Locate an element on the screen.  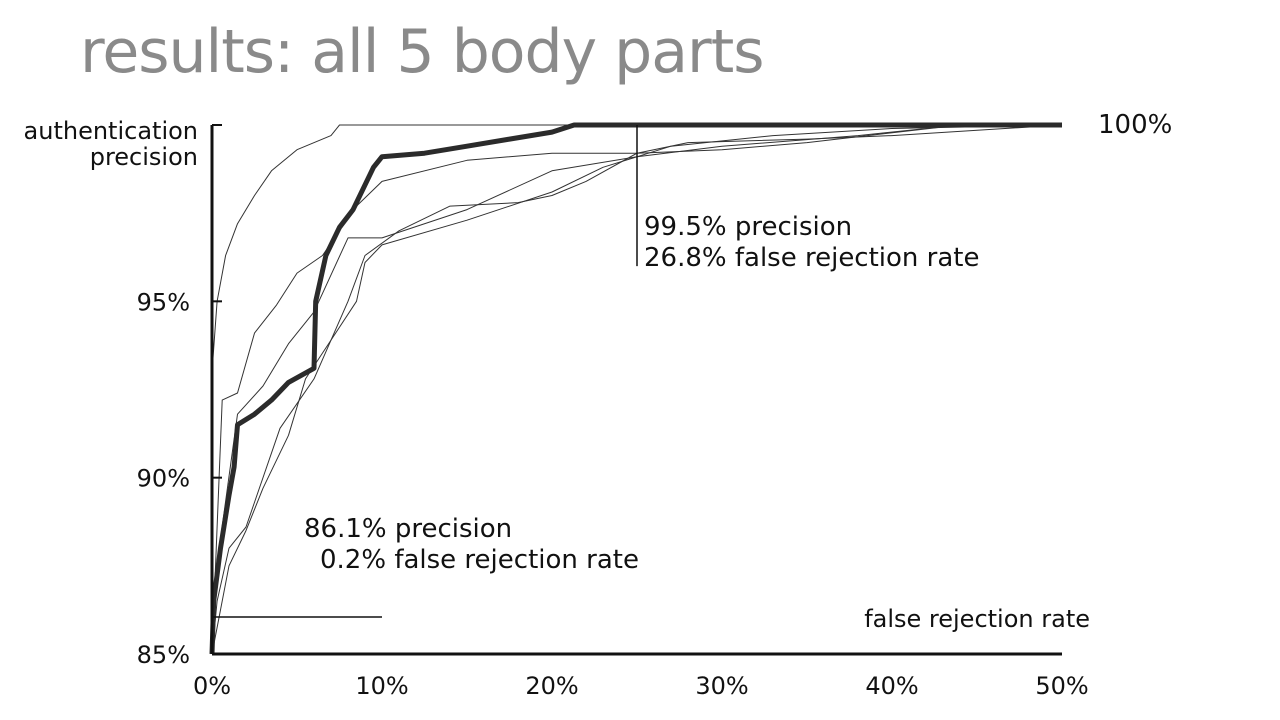
x-tick-label: 30% is located at coordinates (721, 686).